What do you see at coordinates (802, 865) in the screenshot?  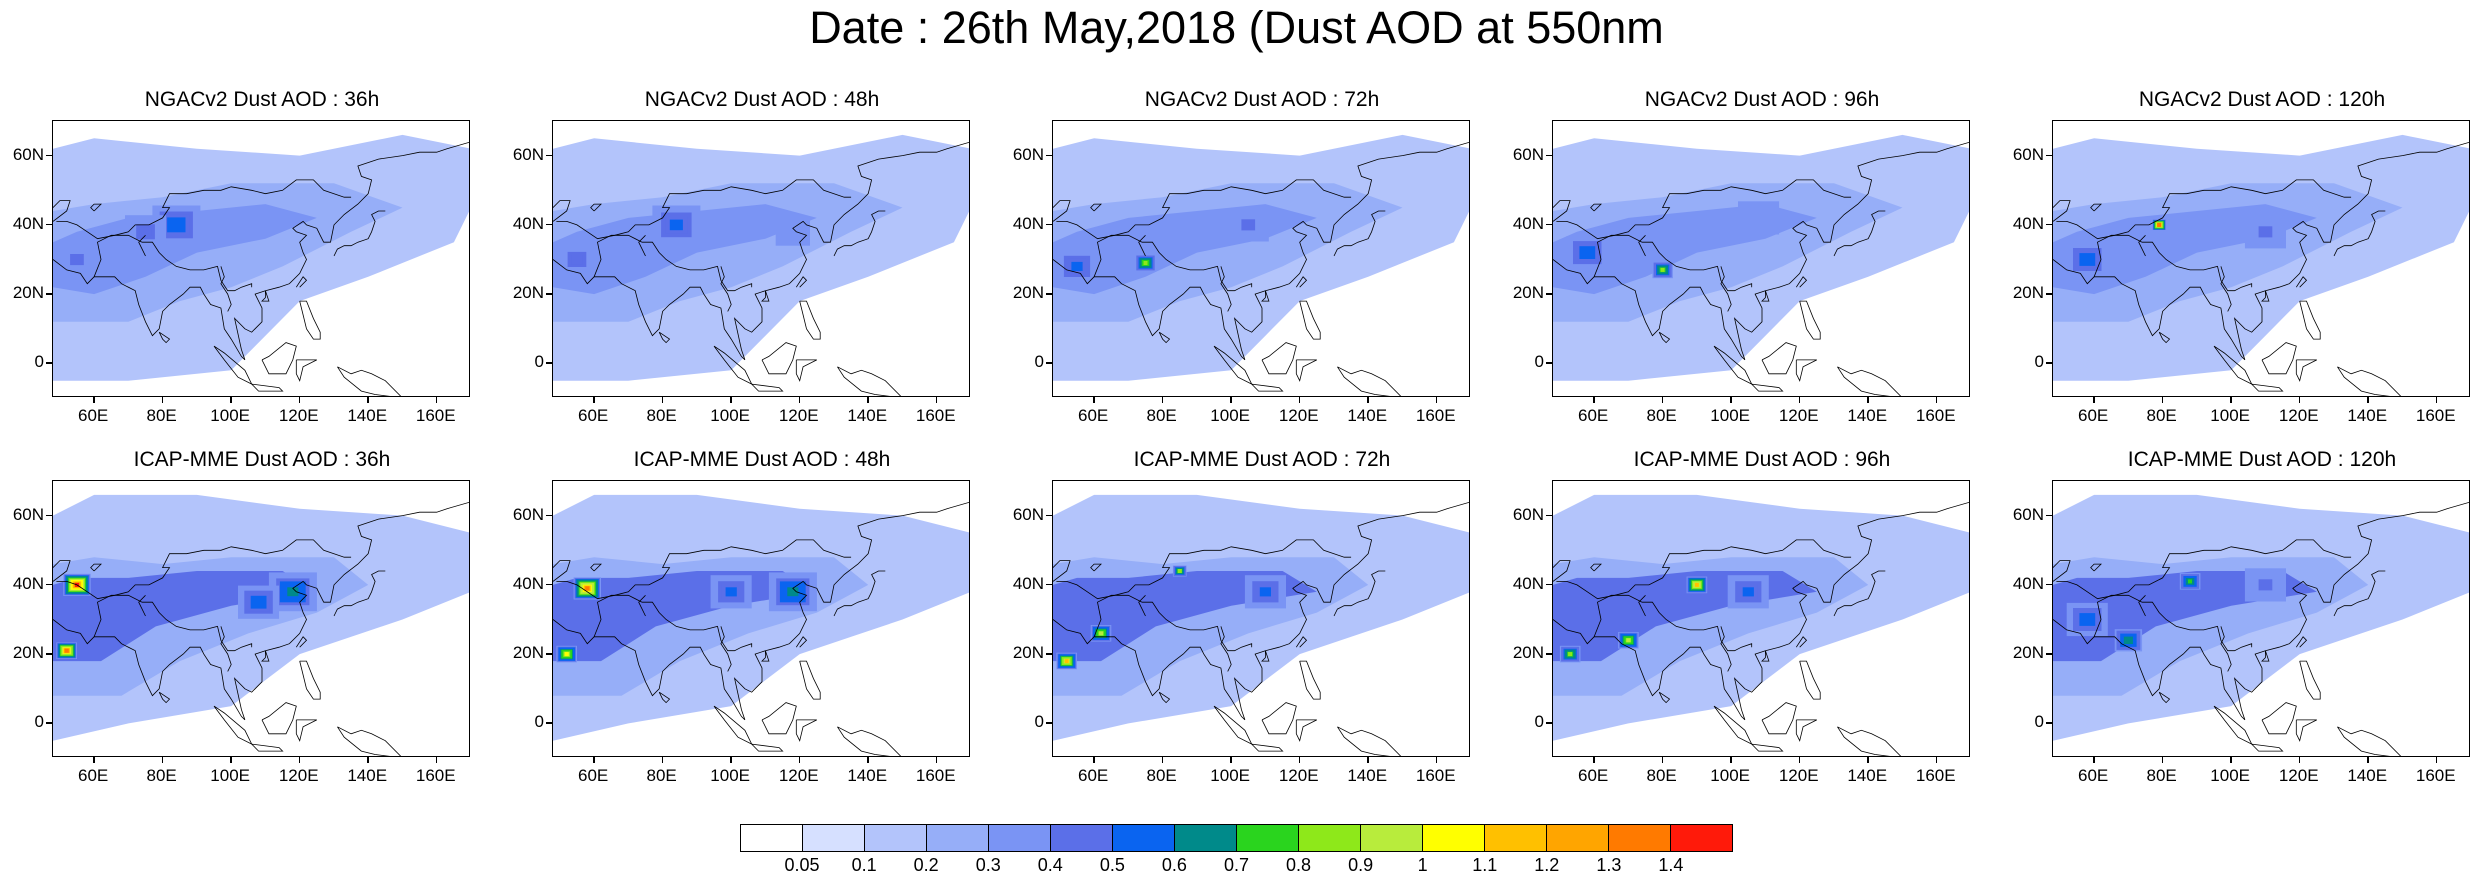 I see `colorbar-label: 0.05` at bounding box center [802, 865].